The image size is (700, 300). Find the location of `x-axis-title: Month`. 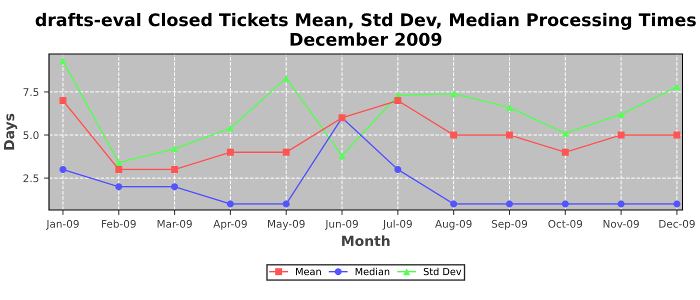

x-axis-title: Month is located at coordinates (366, 240).